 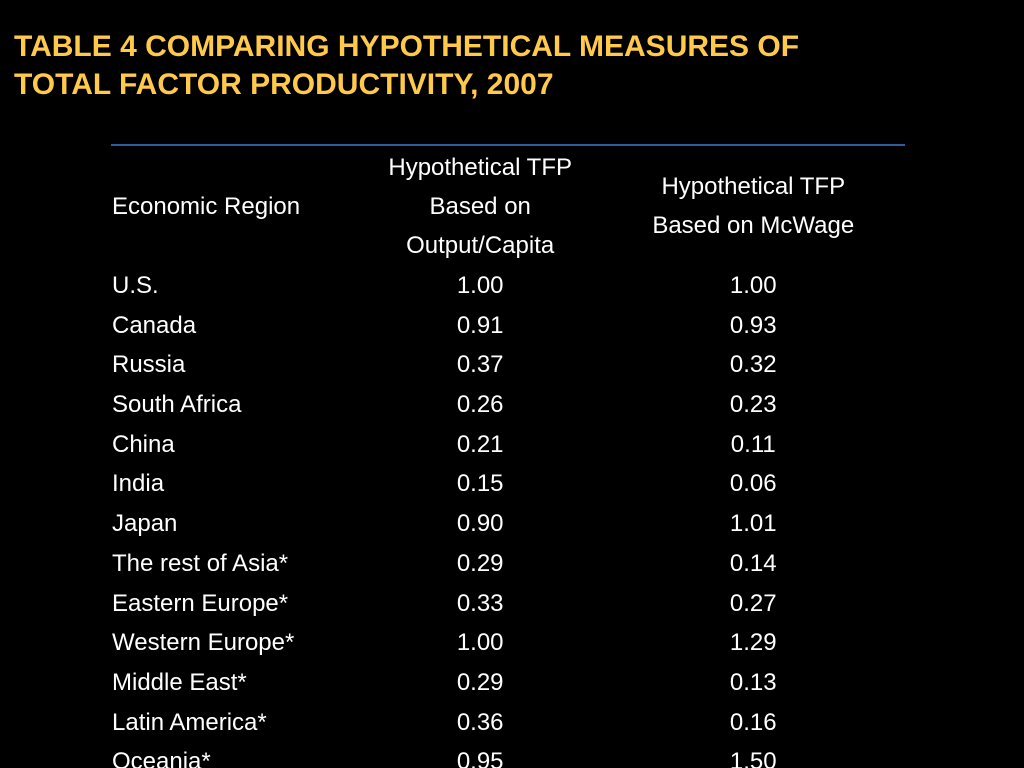 I want to click on region-cell: Western Europe*, so click(x=203, y=643).